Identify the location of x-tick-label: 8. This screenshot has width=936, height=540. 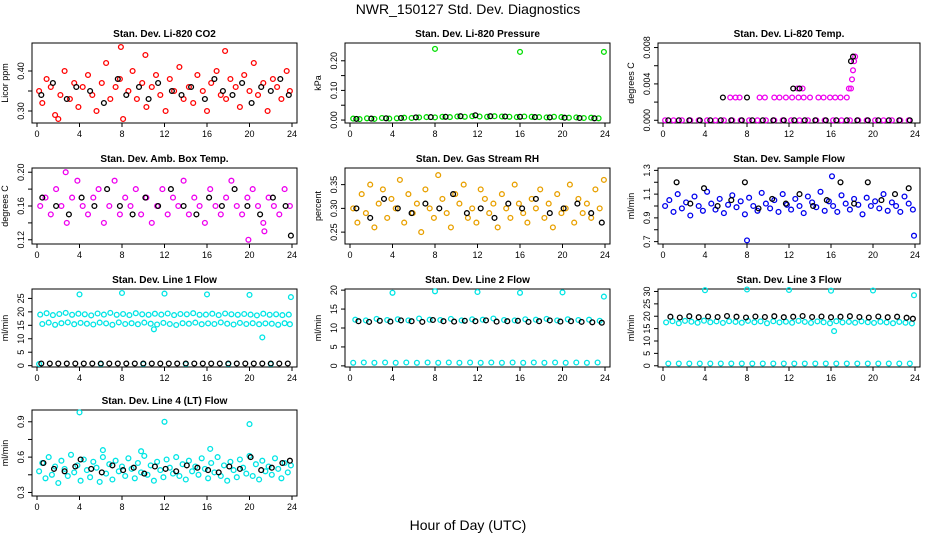
(746, 134).